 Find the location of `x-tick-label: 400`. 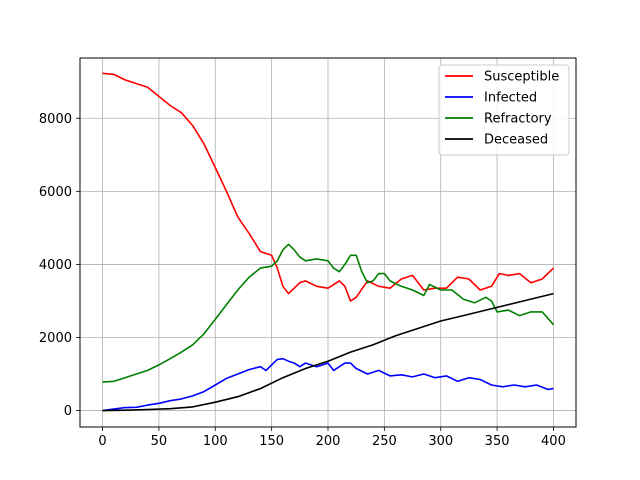

x-tick-label: 400 is located at coordinates (553, 441).